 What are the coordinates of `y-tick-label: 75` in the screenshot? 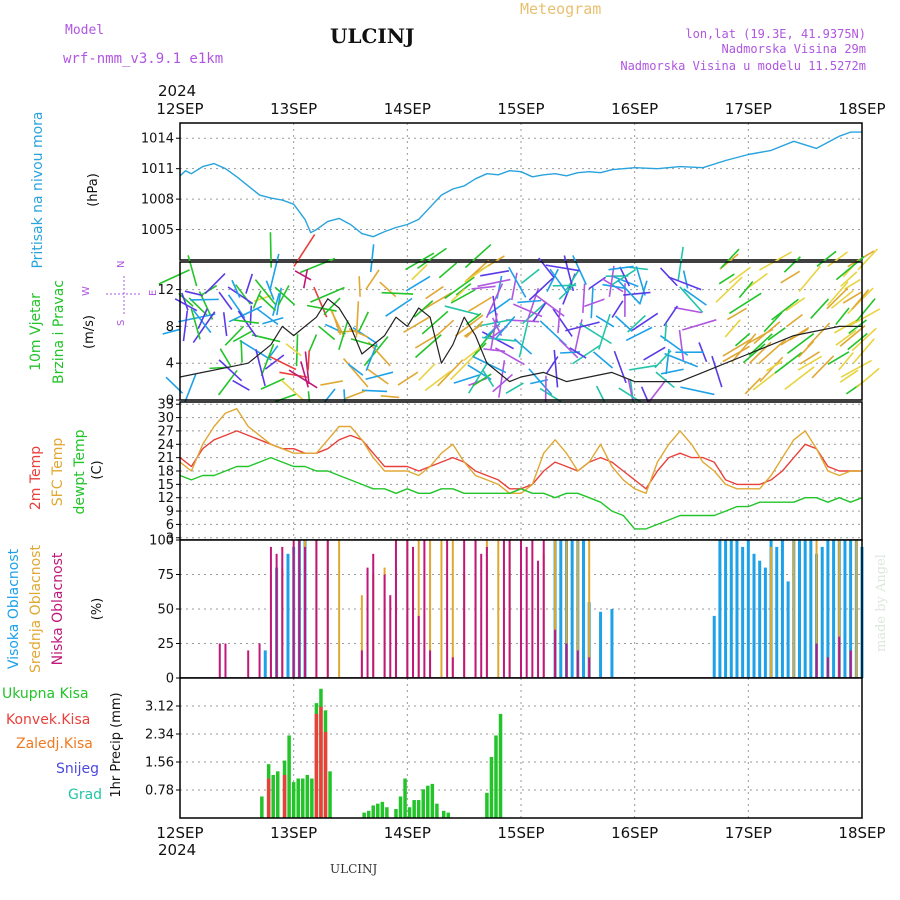 It's located at (165, 575).